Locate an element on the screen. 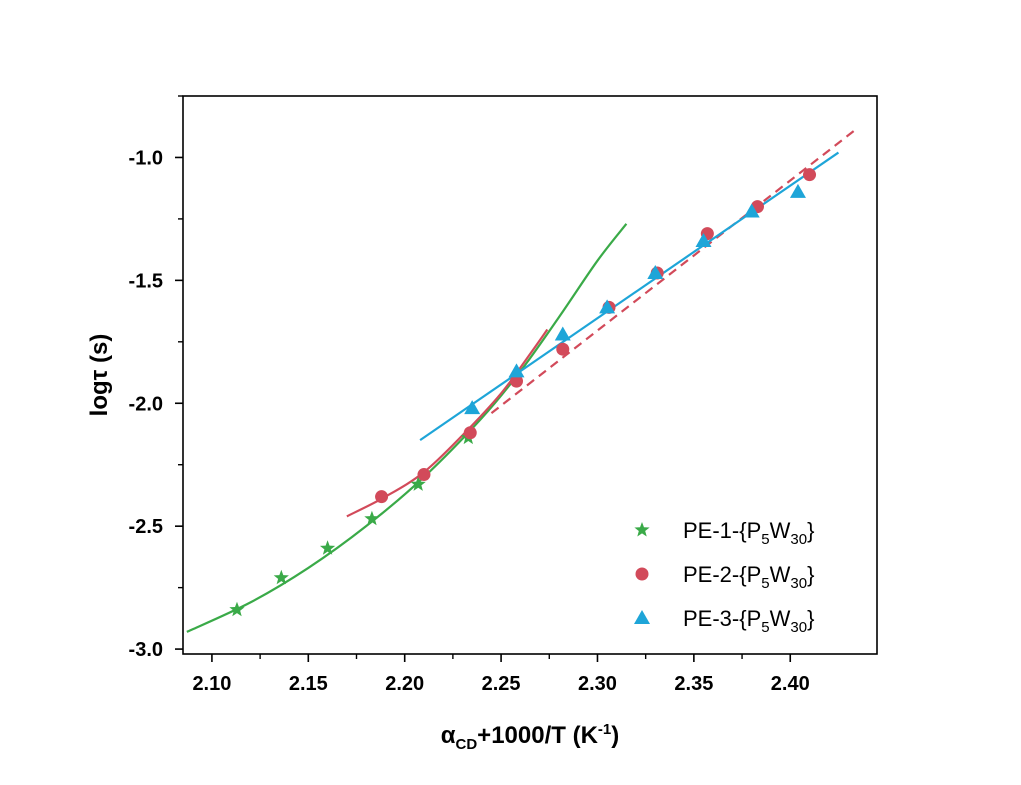 The height and width of the screenshot is (785, 1021). y-tick-label: -1.5 is located at coordinates (146, 281).